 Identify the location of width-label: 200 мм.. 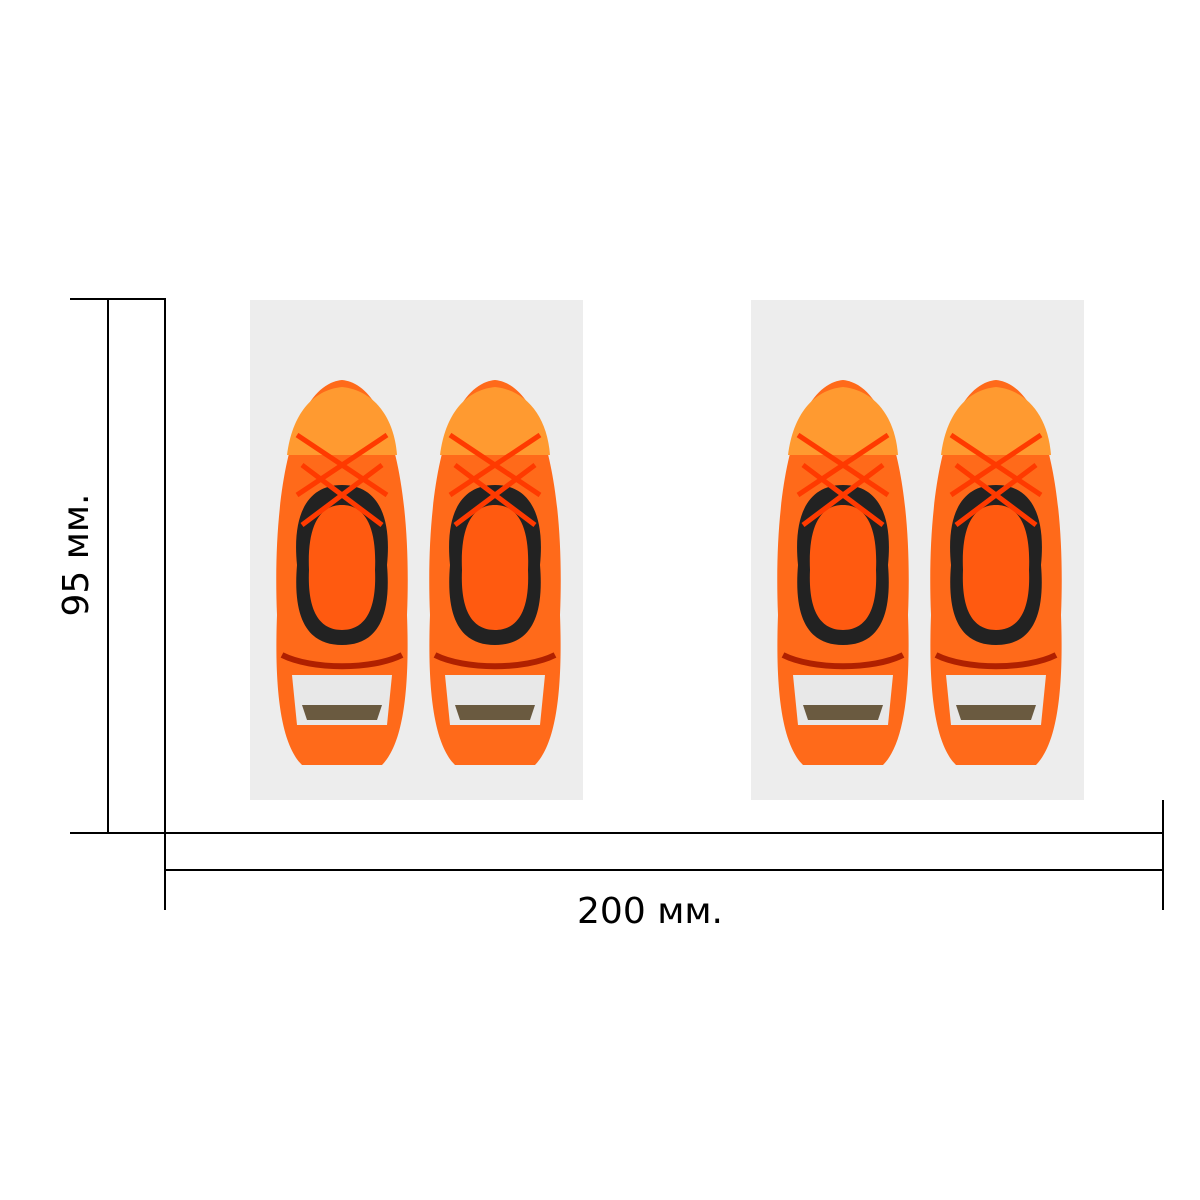
(650, 911).